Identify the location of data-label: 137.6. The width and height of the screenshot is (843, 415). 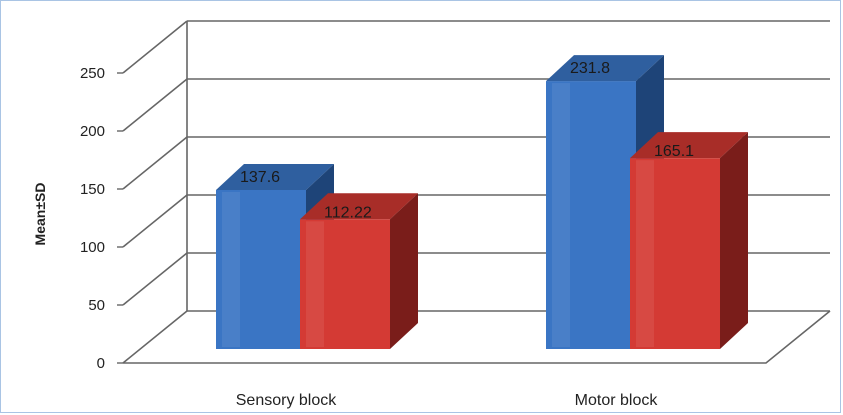
(260, 177).